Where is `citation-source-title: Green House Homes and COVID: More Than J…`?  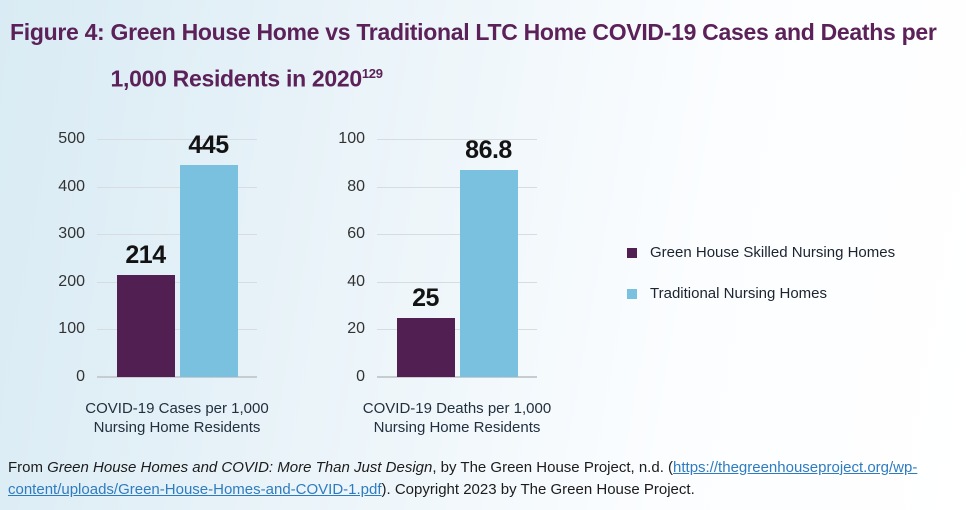
citation-source-title: Green House Homes and COVID: More Than J… is located at coordinates (240, 467).